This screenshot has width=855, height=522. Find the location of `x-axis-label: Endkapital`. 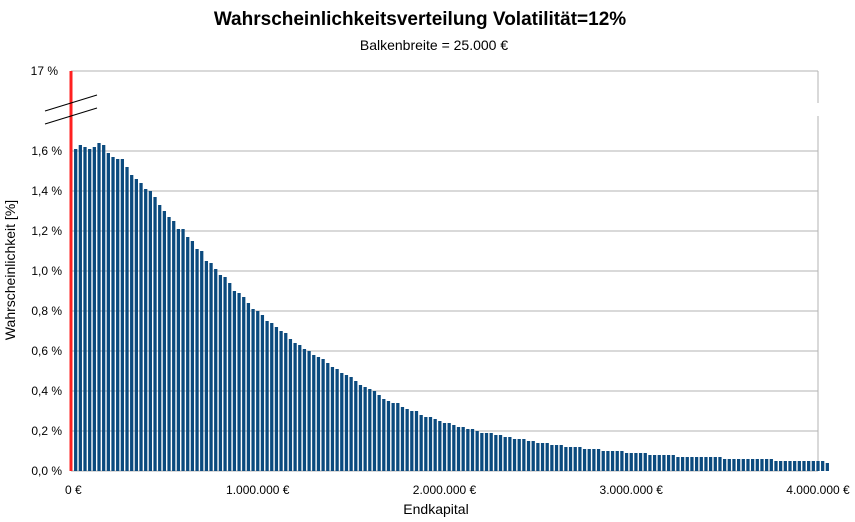

x-axis-label: Endkapital is located at coordinates (435, 509).